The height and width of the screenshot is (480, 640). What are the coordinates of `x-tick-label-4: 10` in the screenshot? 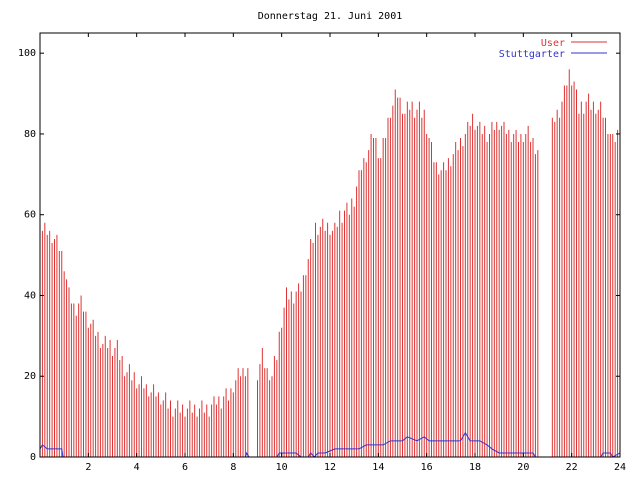 It's located at (282, 467).